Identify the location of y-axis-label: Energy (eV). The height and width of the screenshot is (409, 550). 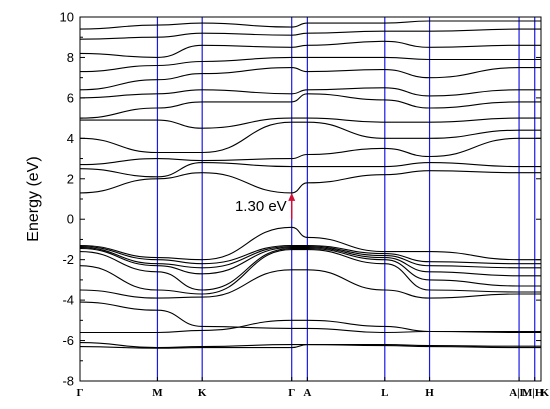
(33, 198).